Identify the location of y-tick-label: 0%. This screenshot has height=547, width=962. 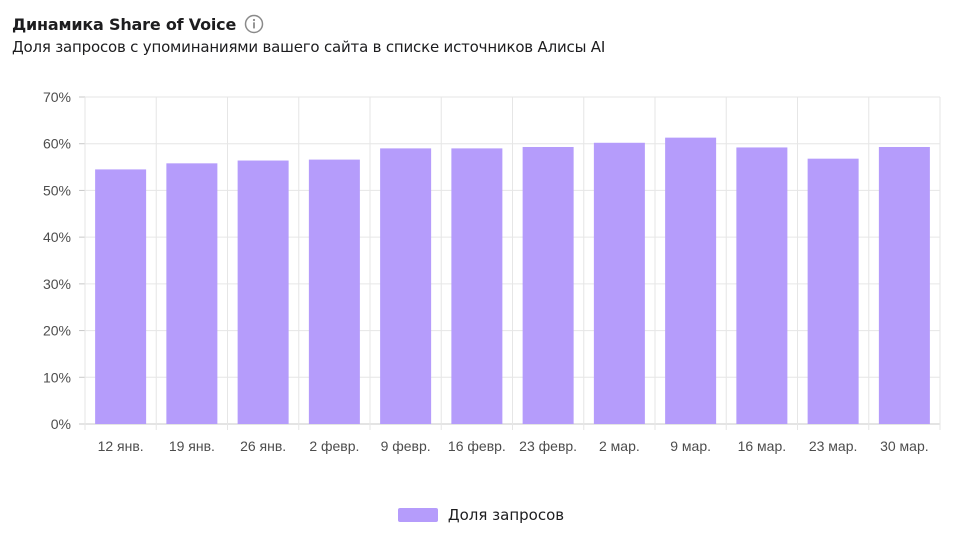
(61, 424).